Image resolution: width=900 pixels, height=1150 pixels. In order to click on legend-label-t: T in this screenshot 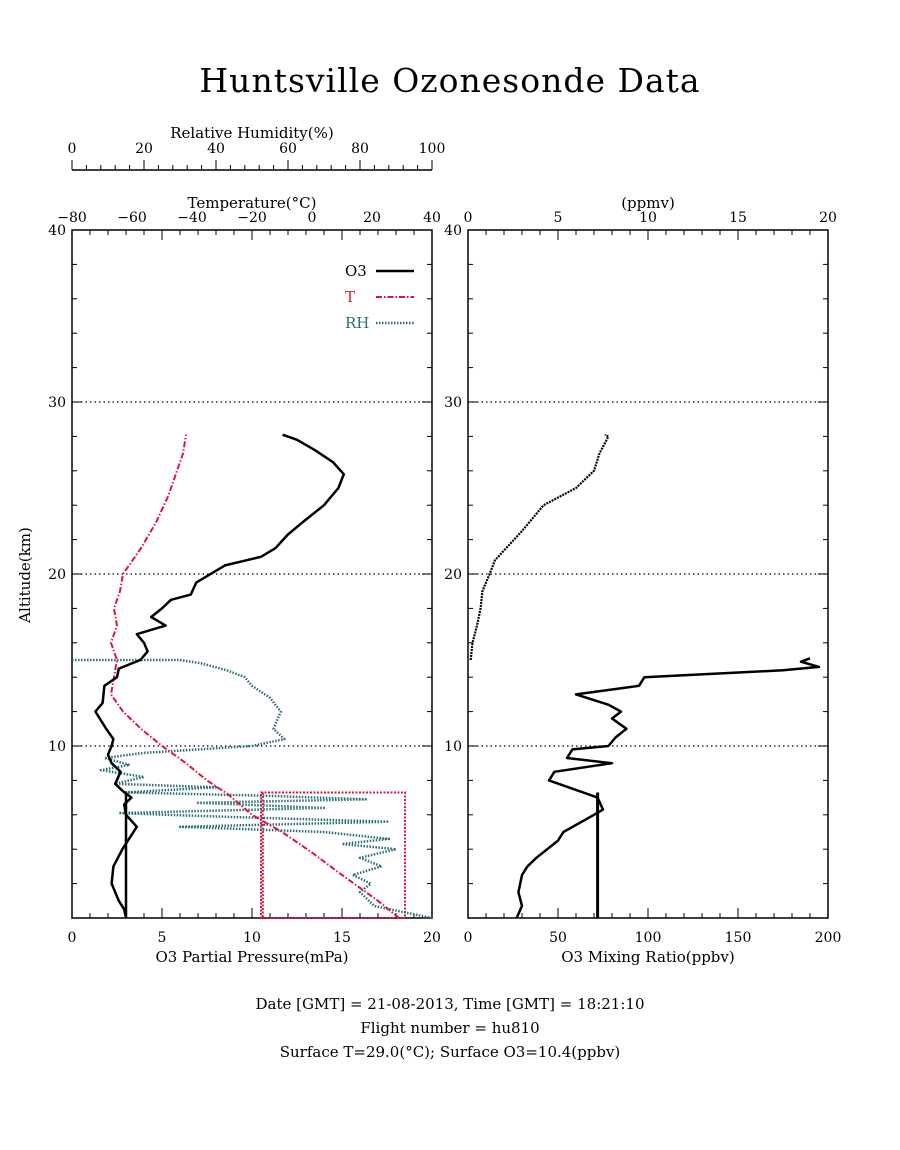, I will do `click(350, 297)`.